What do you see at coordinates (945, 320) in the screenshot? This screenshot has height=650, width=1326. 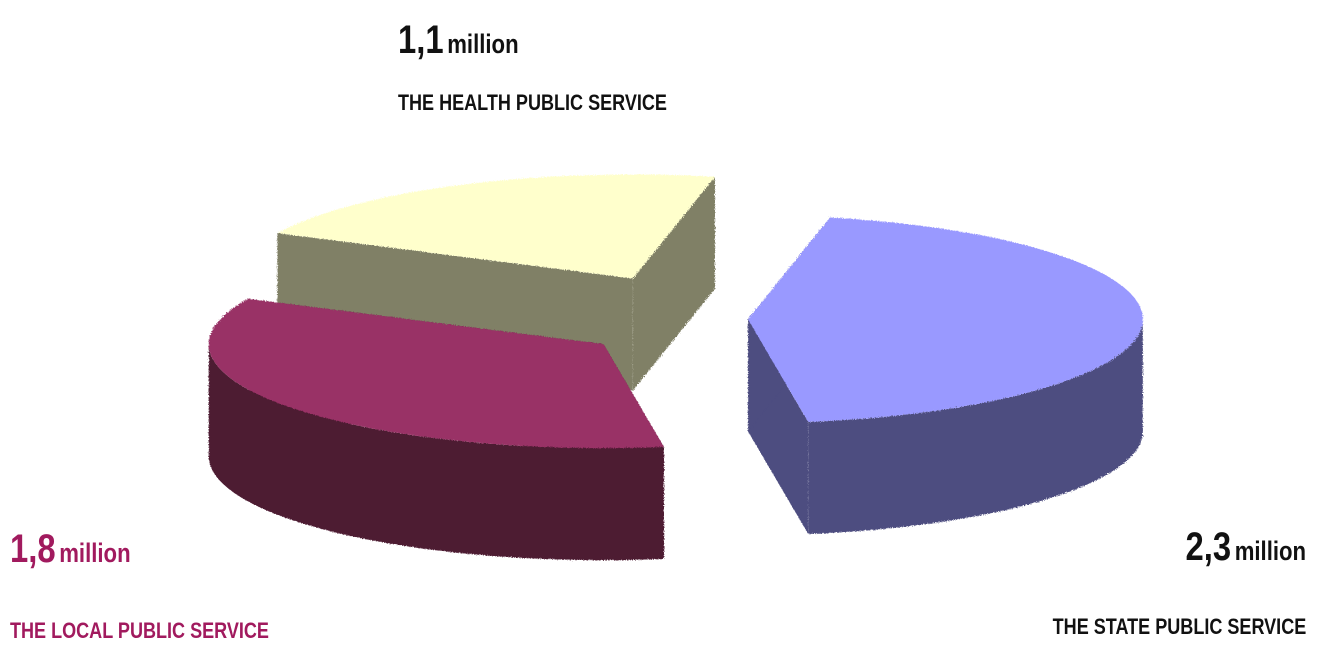 I see `state-slice-top` at bounding box center [945, 320].